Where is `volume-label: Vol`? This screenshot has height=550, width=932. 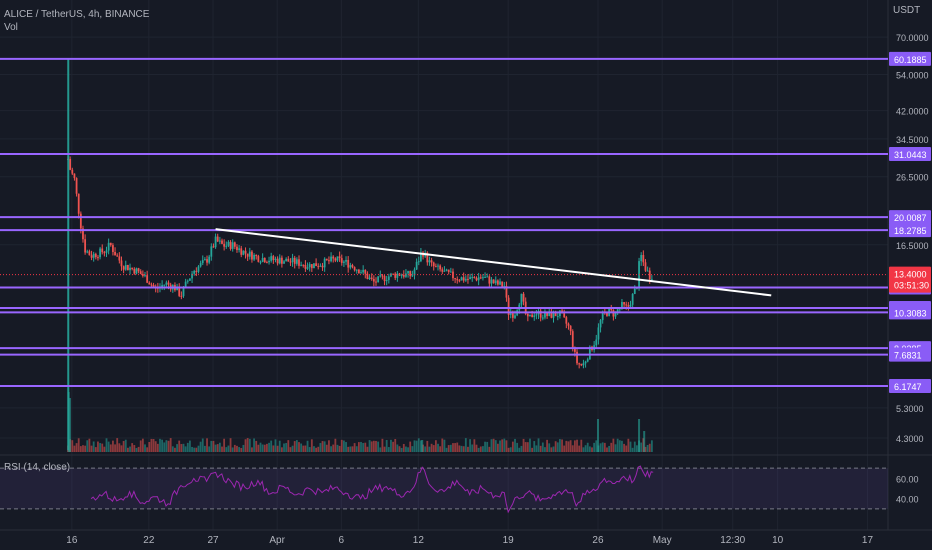 volume-label: Vol is located at coordinates (11, 27).